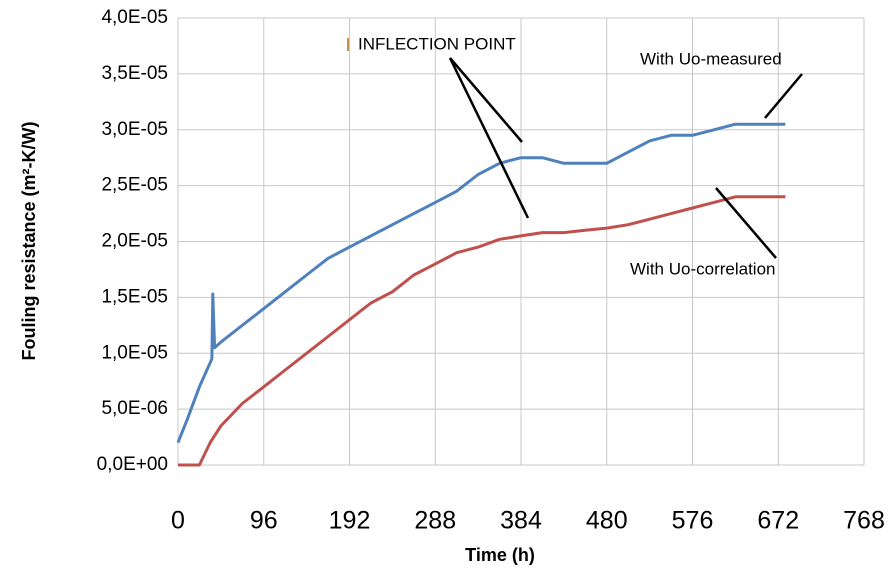 The image size is (891, 575). I want to click on y-tick-label: 4,0E-05, so click(134, 17).